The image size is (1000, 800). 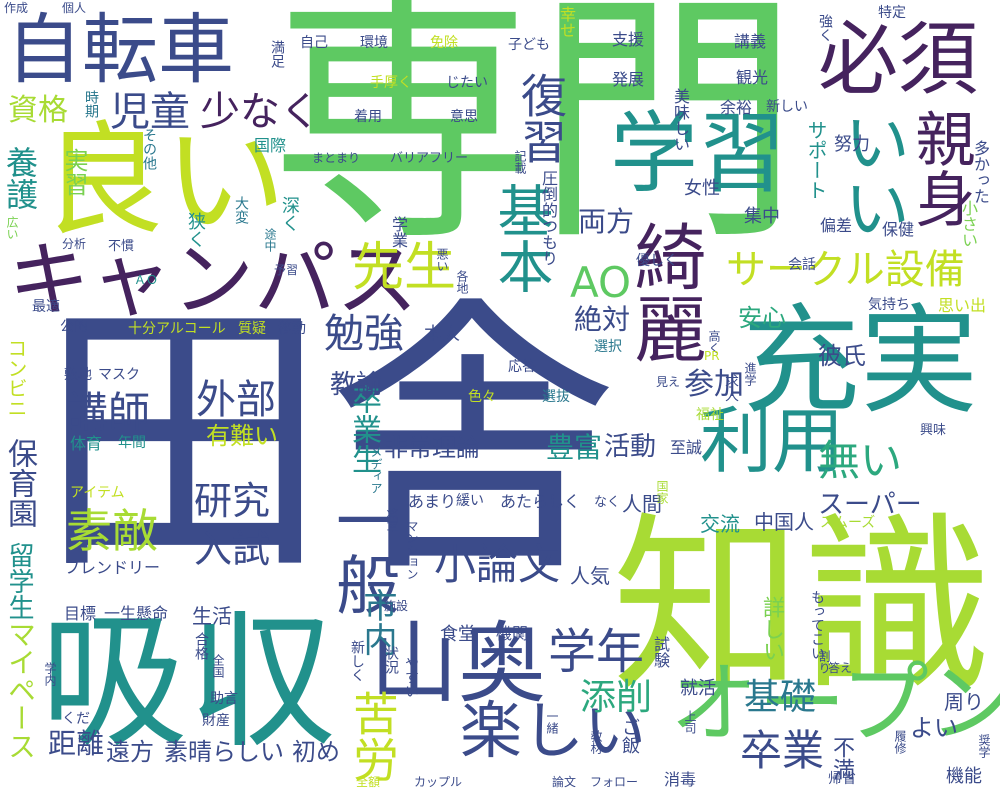 What do you see at coordinates (438, 782) in the screenshot?
I see `word-kappuru: カップル` at bounding box center [438, 782].